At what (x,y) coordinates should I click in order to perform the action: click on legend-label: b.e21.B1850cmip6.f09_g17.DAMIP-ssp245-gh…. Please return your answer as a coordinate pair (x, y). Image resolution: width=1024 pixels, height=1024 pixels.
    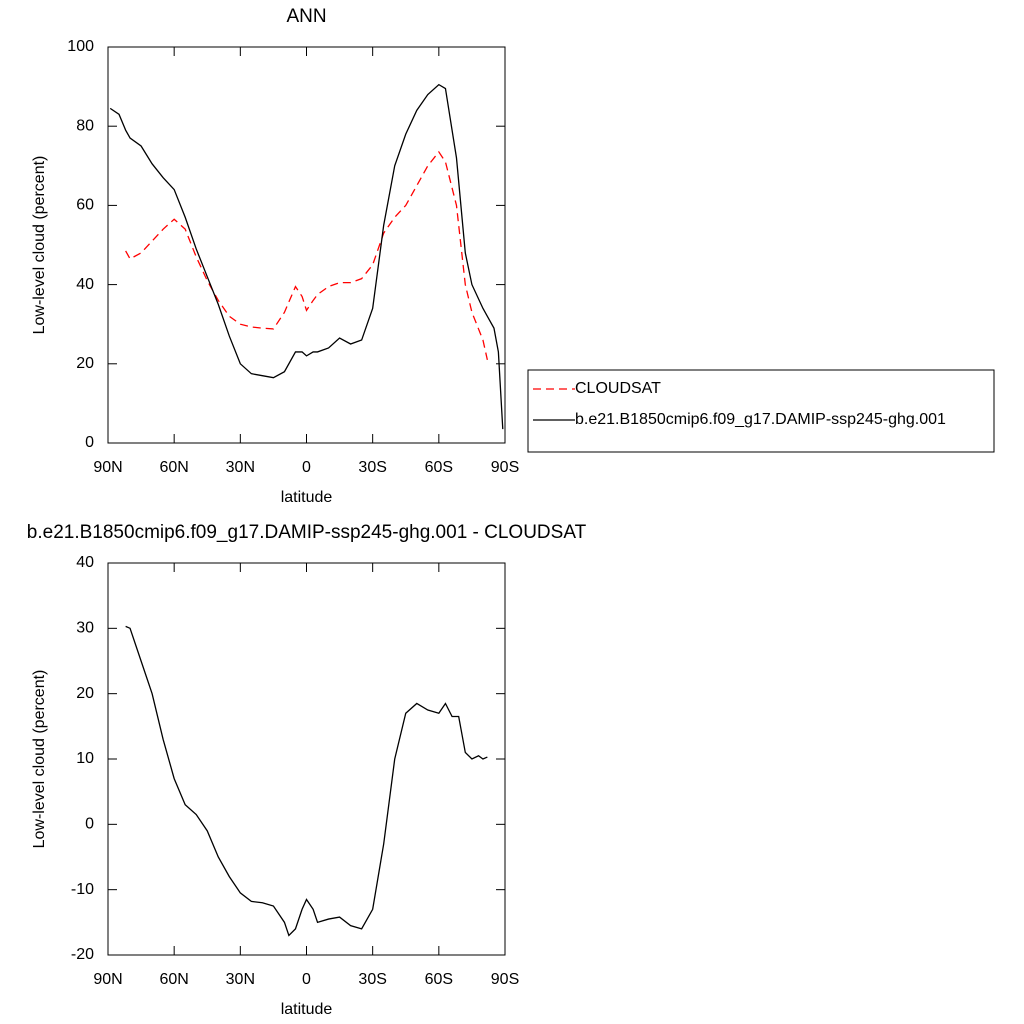
    Looking at the image, I should click on (760, 419).